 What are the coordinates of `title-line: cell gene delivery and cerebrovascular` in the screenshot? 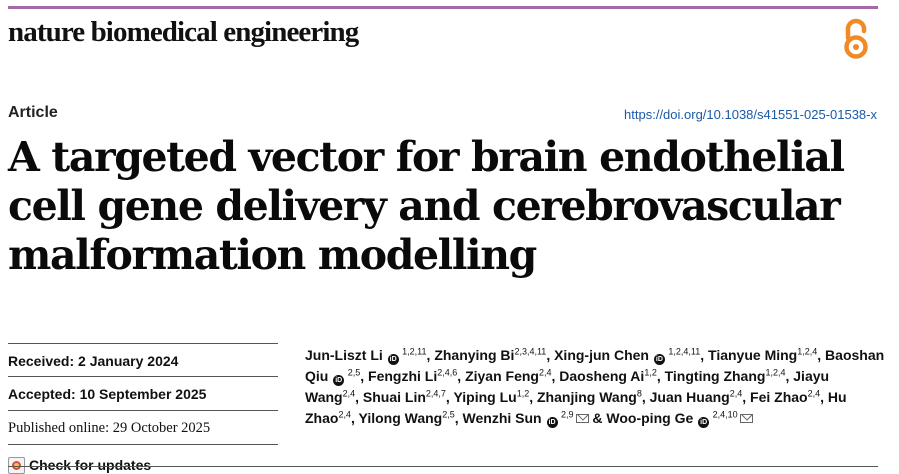 It's located at (424, 206).